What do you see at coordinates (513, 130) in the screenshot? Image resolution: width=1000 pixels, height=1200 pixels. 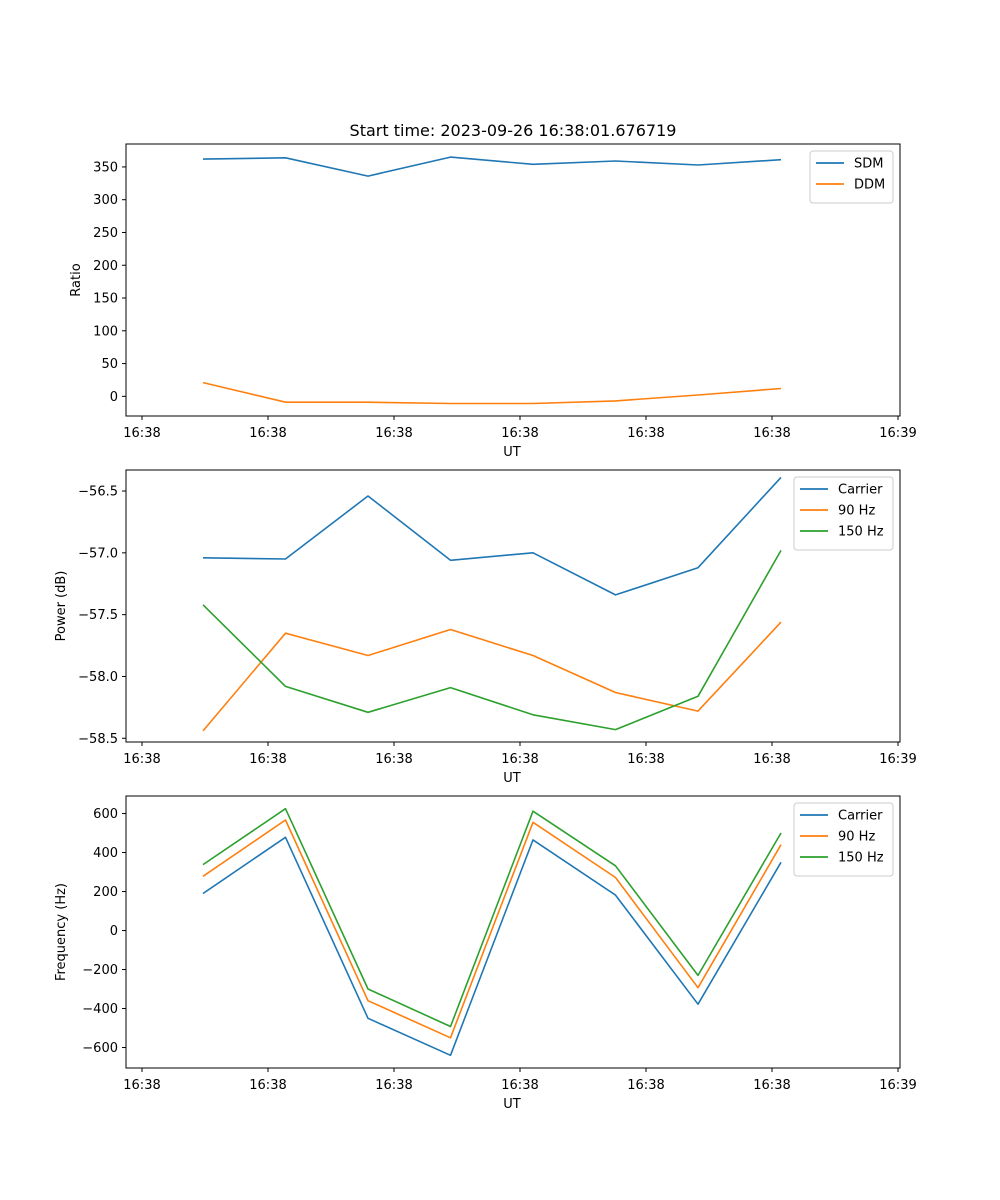 I see `figure-title: Start time: 2023-09-26 16:38:01.676719` at bounding box center [513, 130].